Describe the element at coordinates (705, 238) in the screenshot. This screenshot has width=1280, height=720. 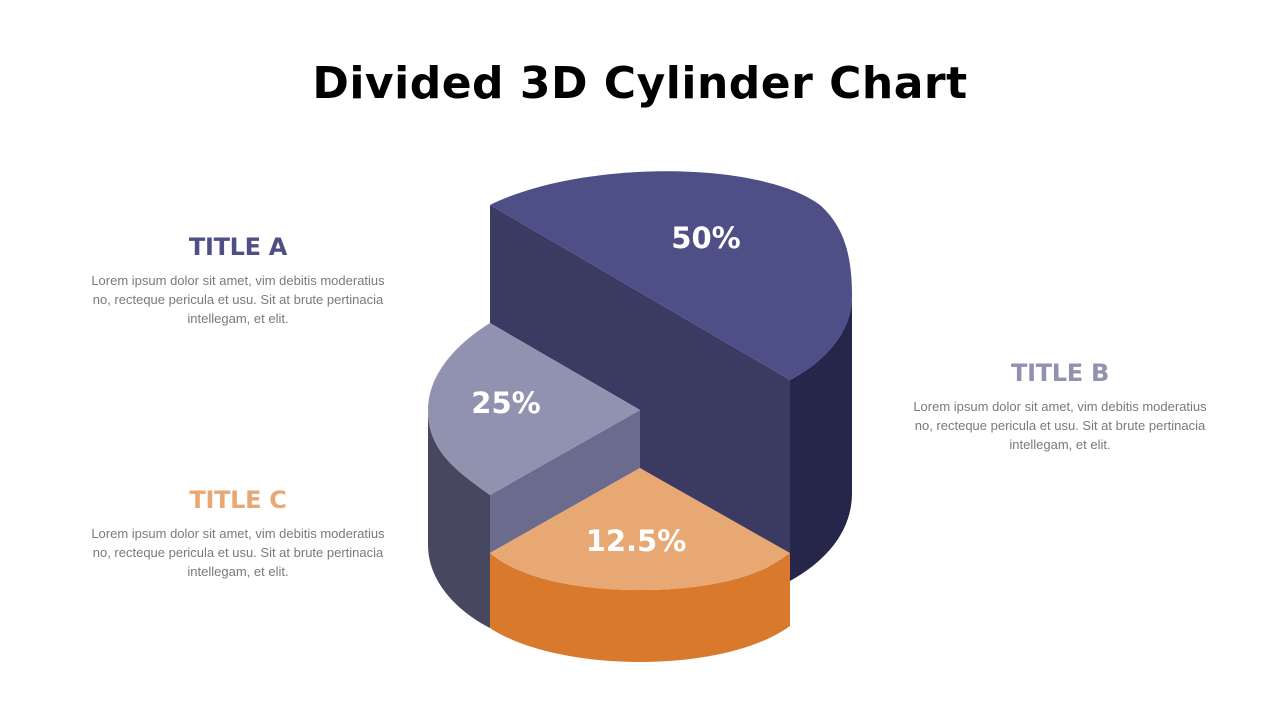
I see `slice-50-label: 50%` at that location.